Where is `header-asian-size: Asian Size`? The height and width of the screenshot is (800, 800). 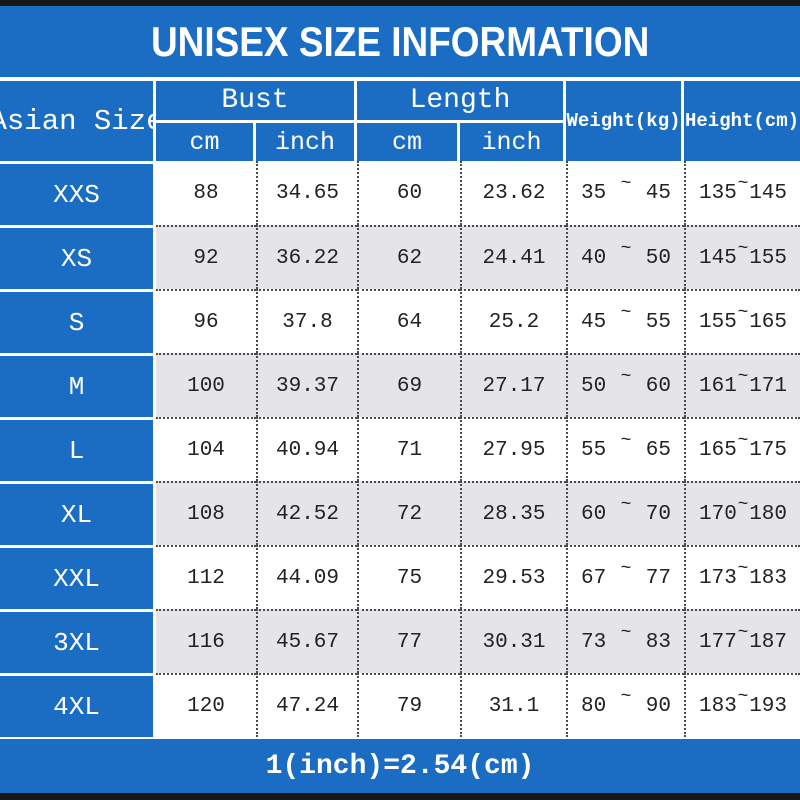 header-asian-size: Asian Size is located at coordinates (78, 121).